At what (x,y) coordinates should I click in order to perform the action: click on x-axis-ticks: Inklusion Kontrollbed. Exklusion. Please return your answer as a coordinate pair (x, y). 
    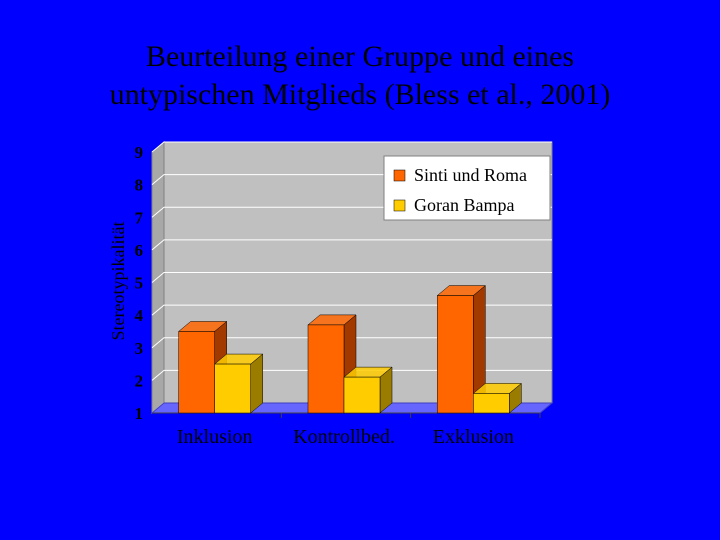
    Looking at the image, I should click on (359, 430).